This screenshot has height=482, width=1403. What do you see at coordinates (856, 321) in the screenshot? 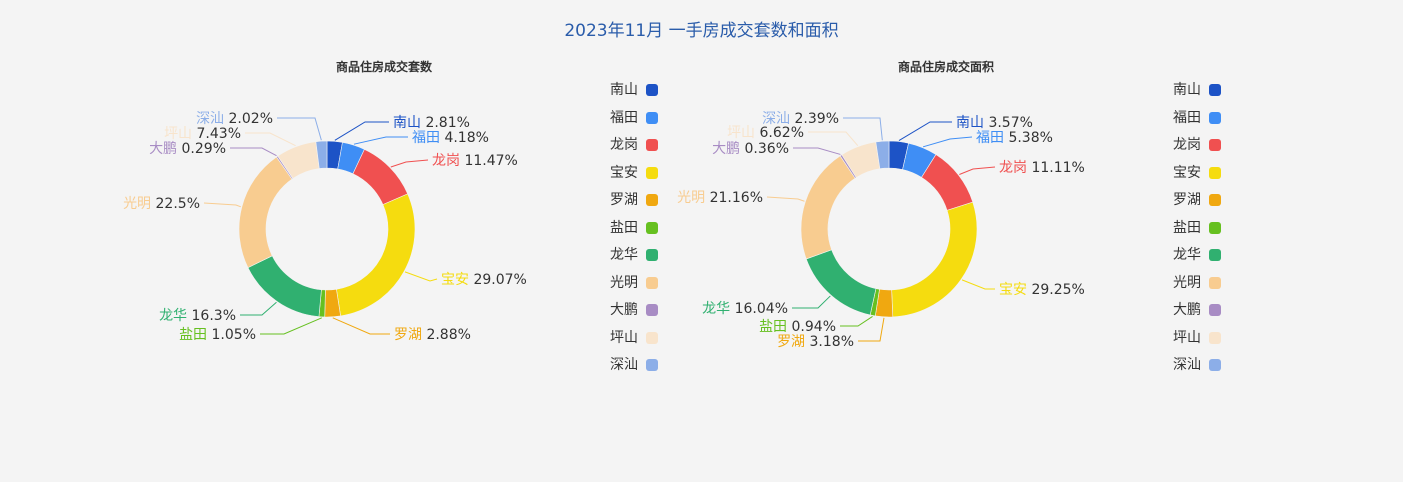
I see `pie-2-leader-盐田` at bounding box center [856, 321].